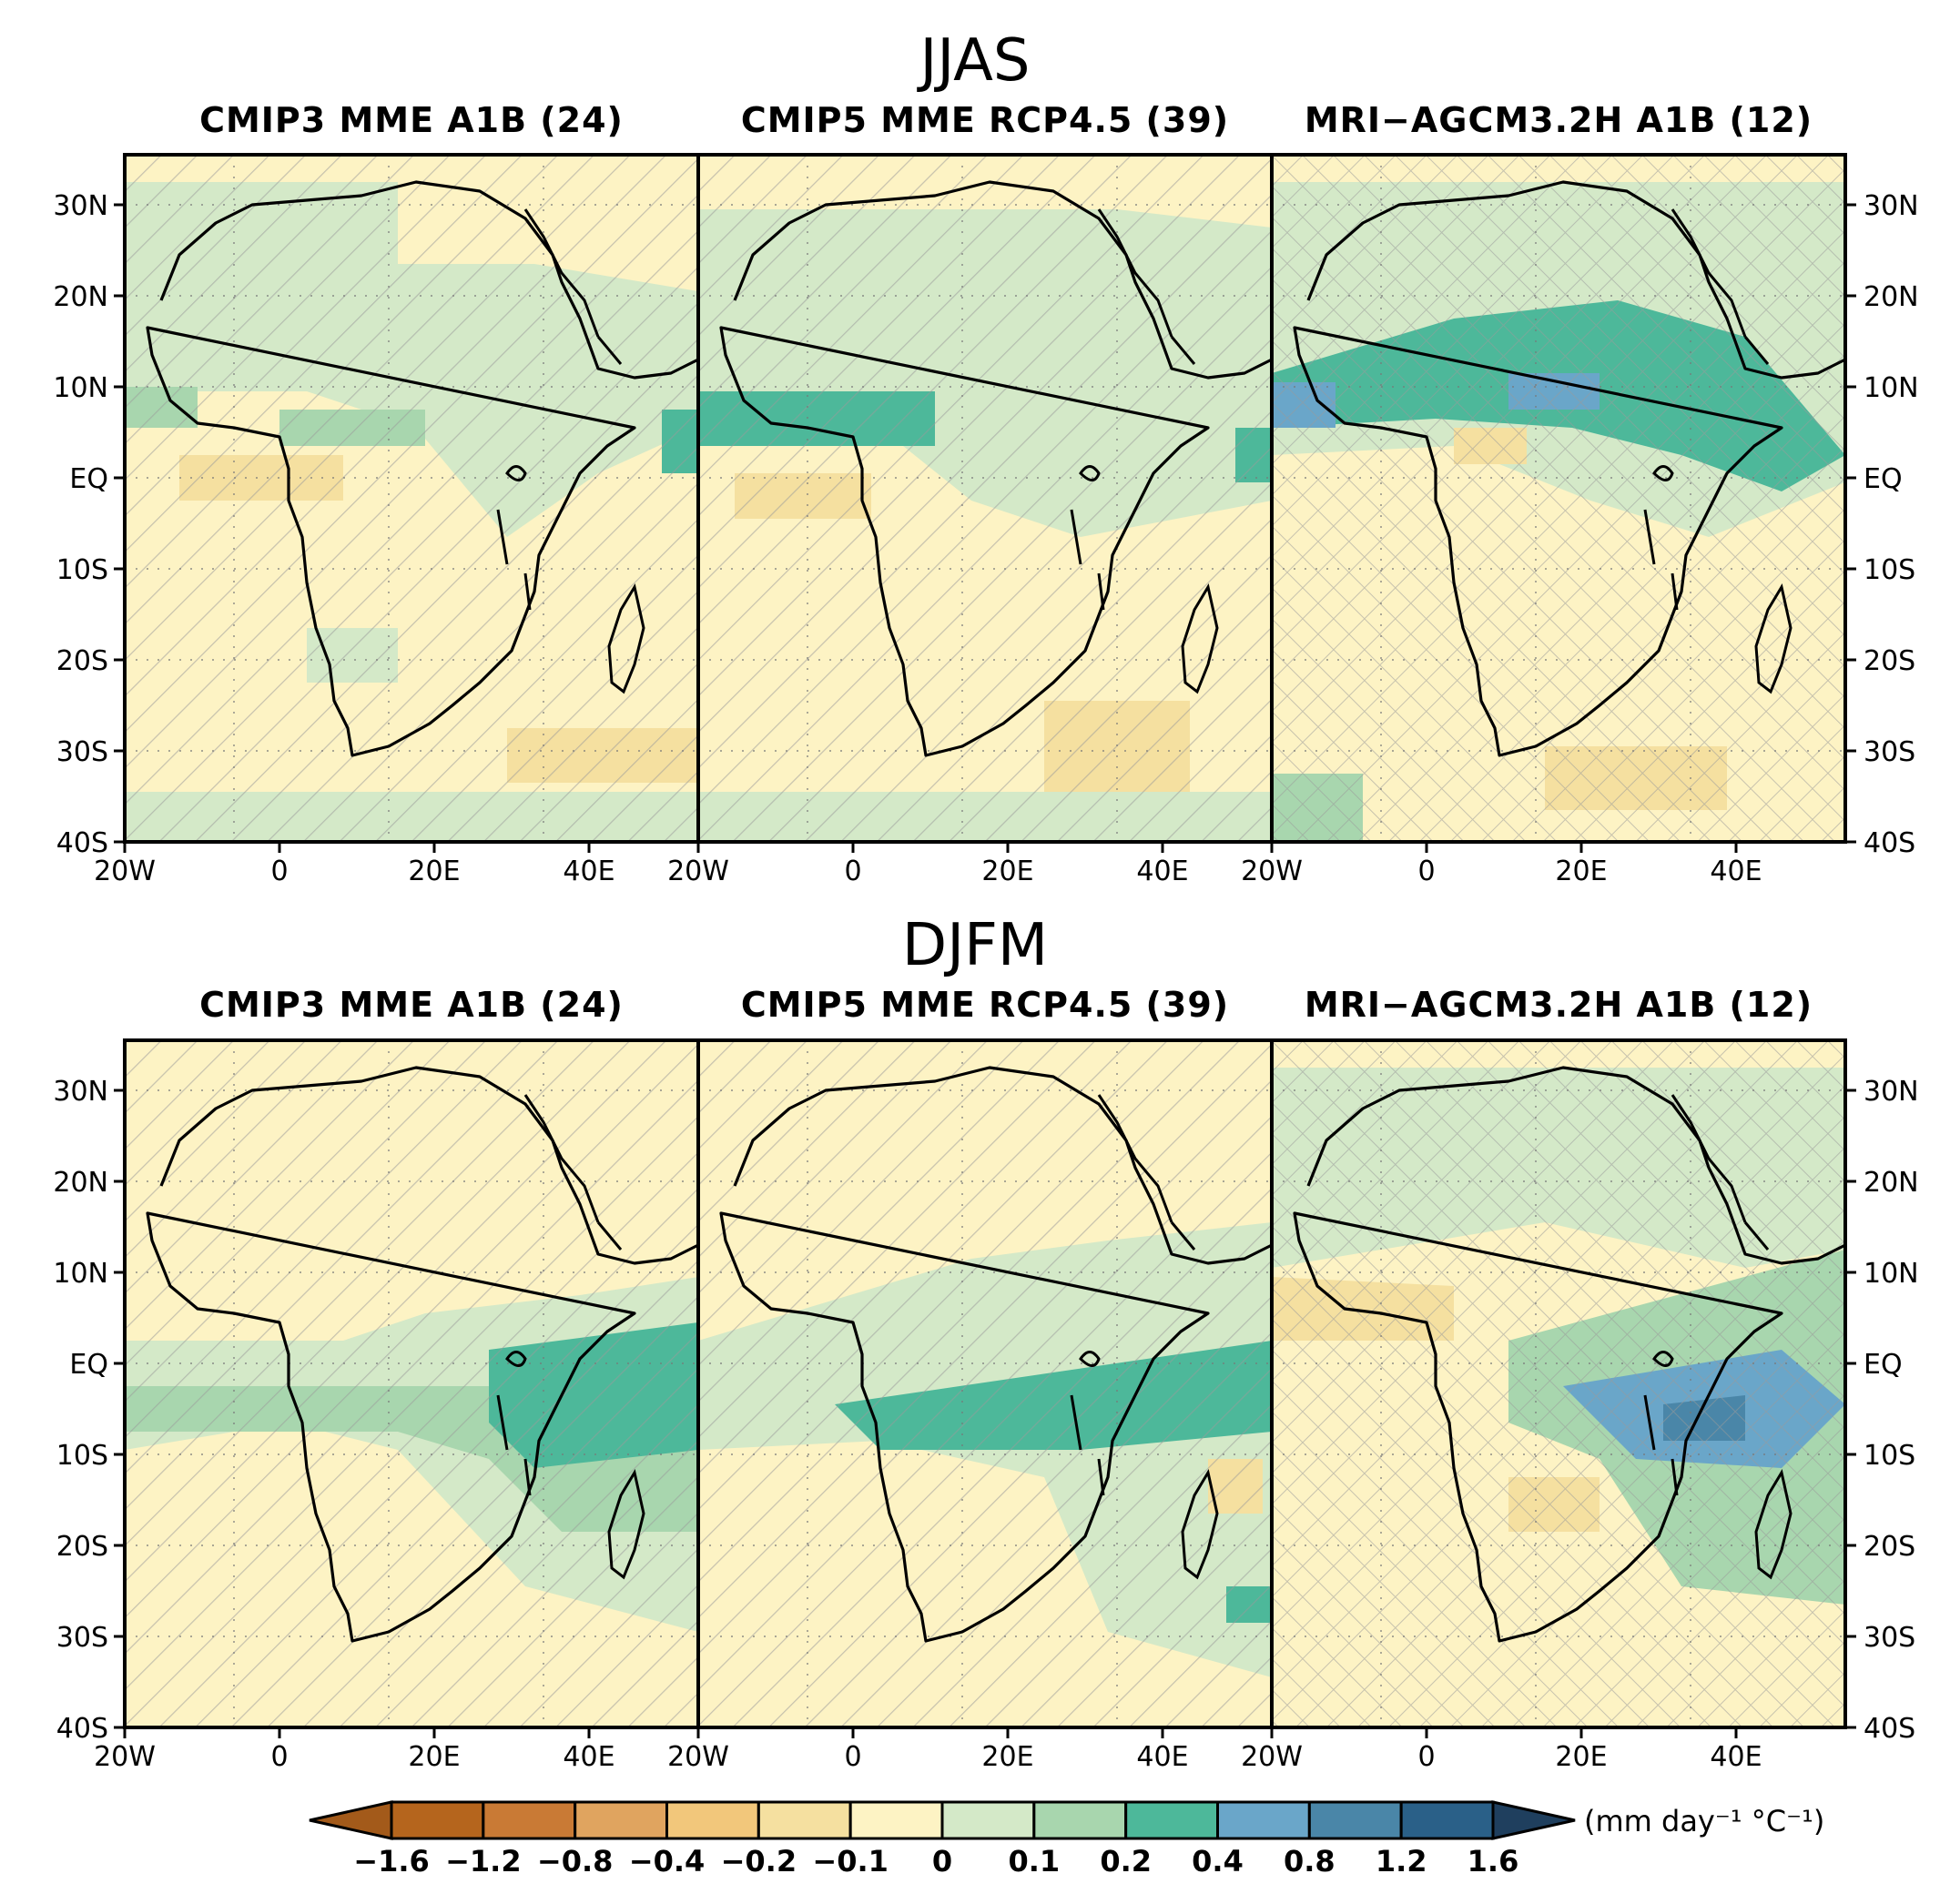 The image size is (1950, 1904). Describe the element at coordinates (411, 1005) in the screenshot. I see `panel-title: CMIP3 MME A1B (24)` at that location.